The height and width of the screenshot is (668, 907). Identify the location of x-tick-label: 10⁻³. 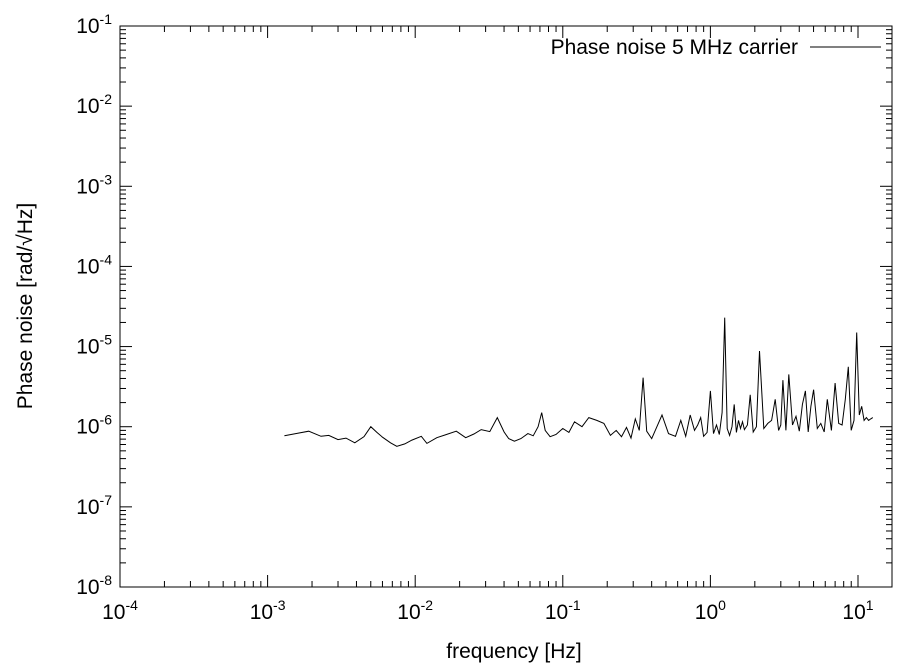
(268, 610).